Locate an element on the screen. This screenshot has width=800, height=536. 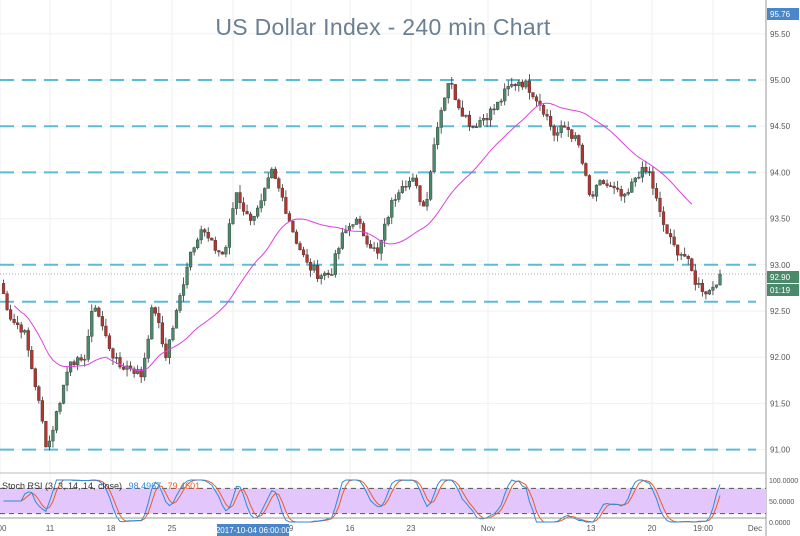
price-tick-label: 94.00 is located at coordinates (780, 172).